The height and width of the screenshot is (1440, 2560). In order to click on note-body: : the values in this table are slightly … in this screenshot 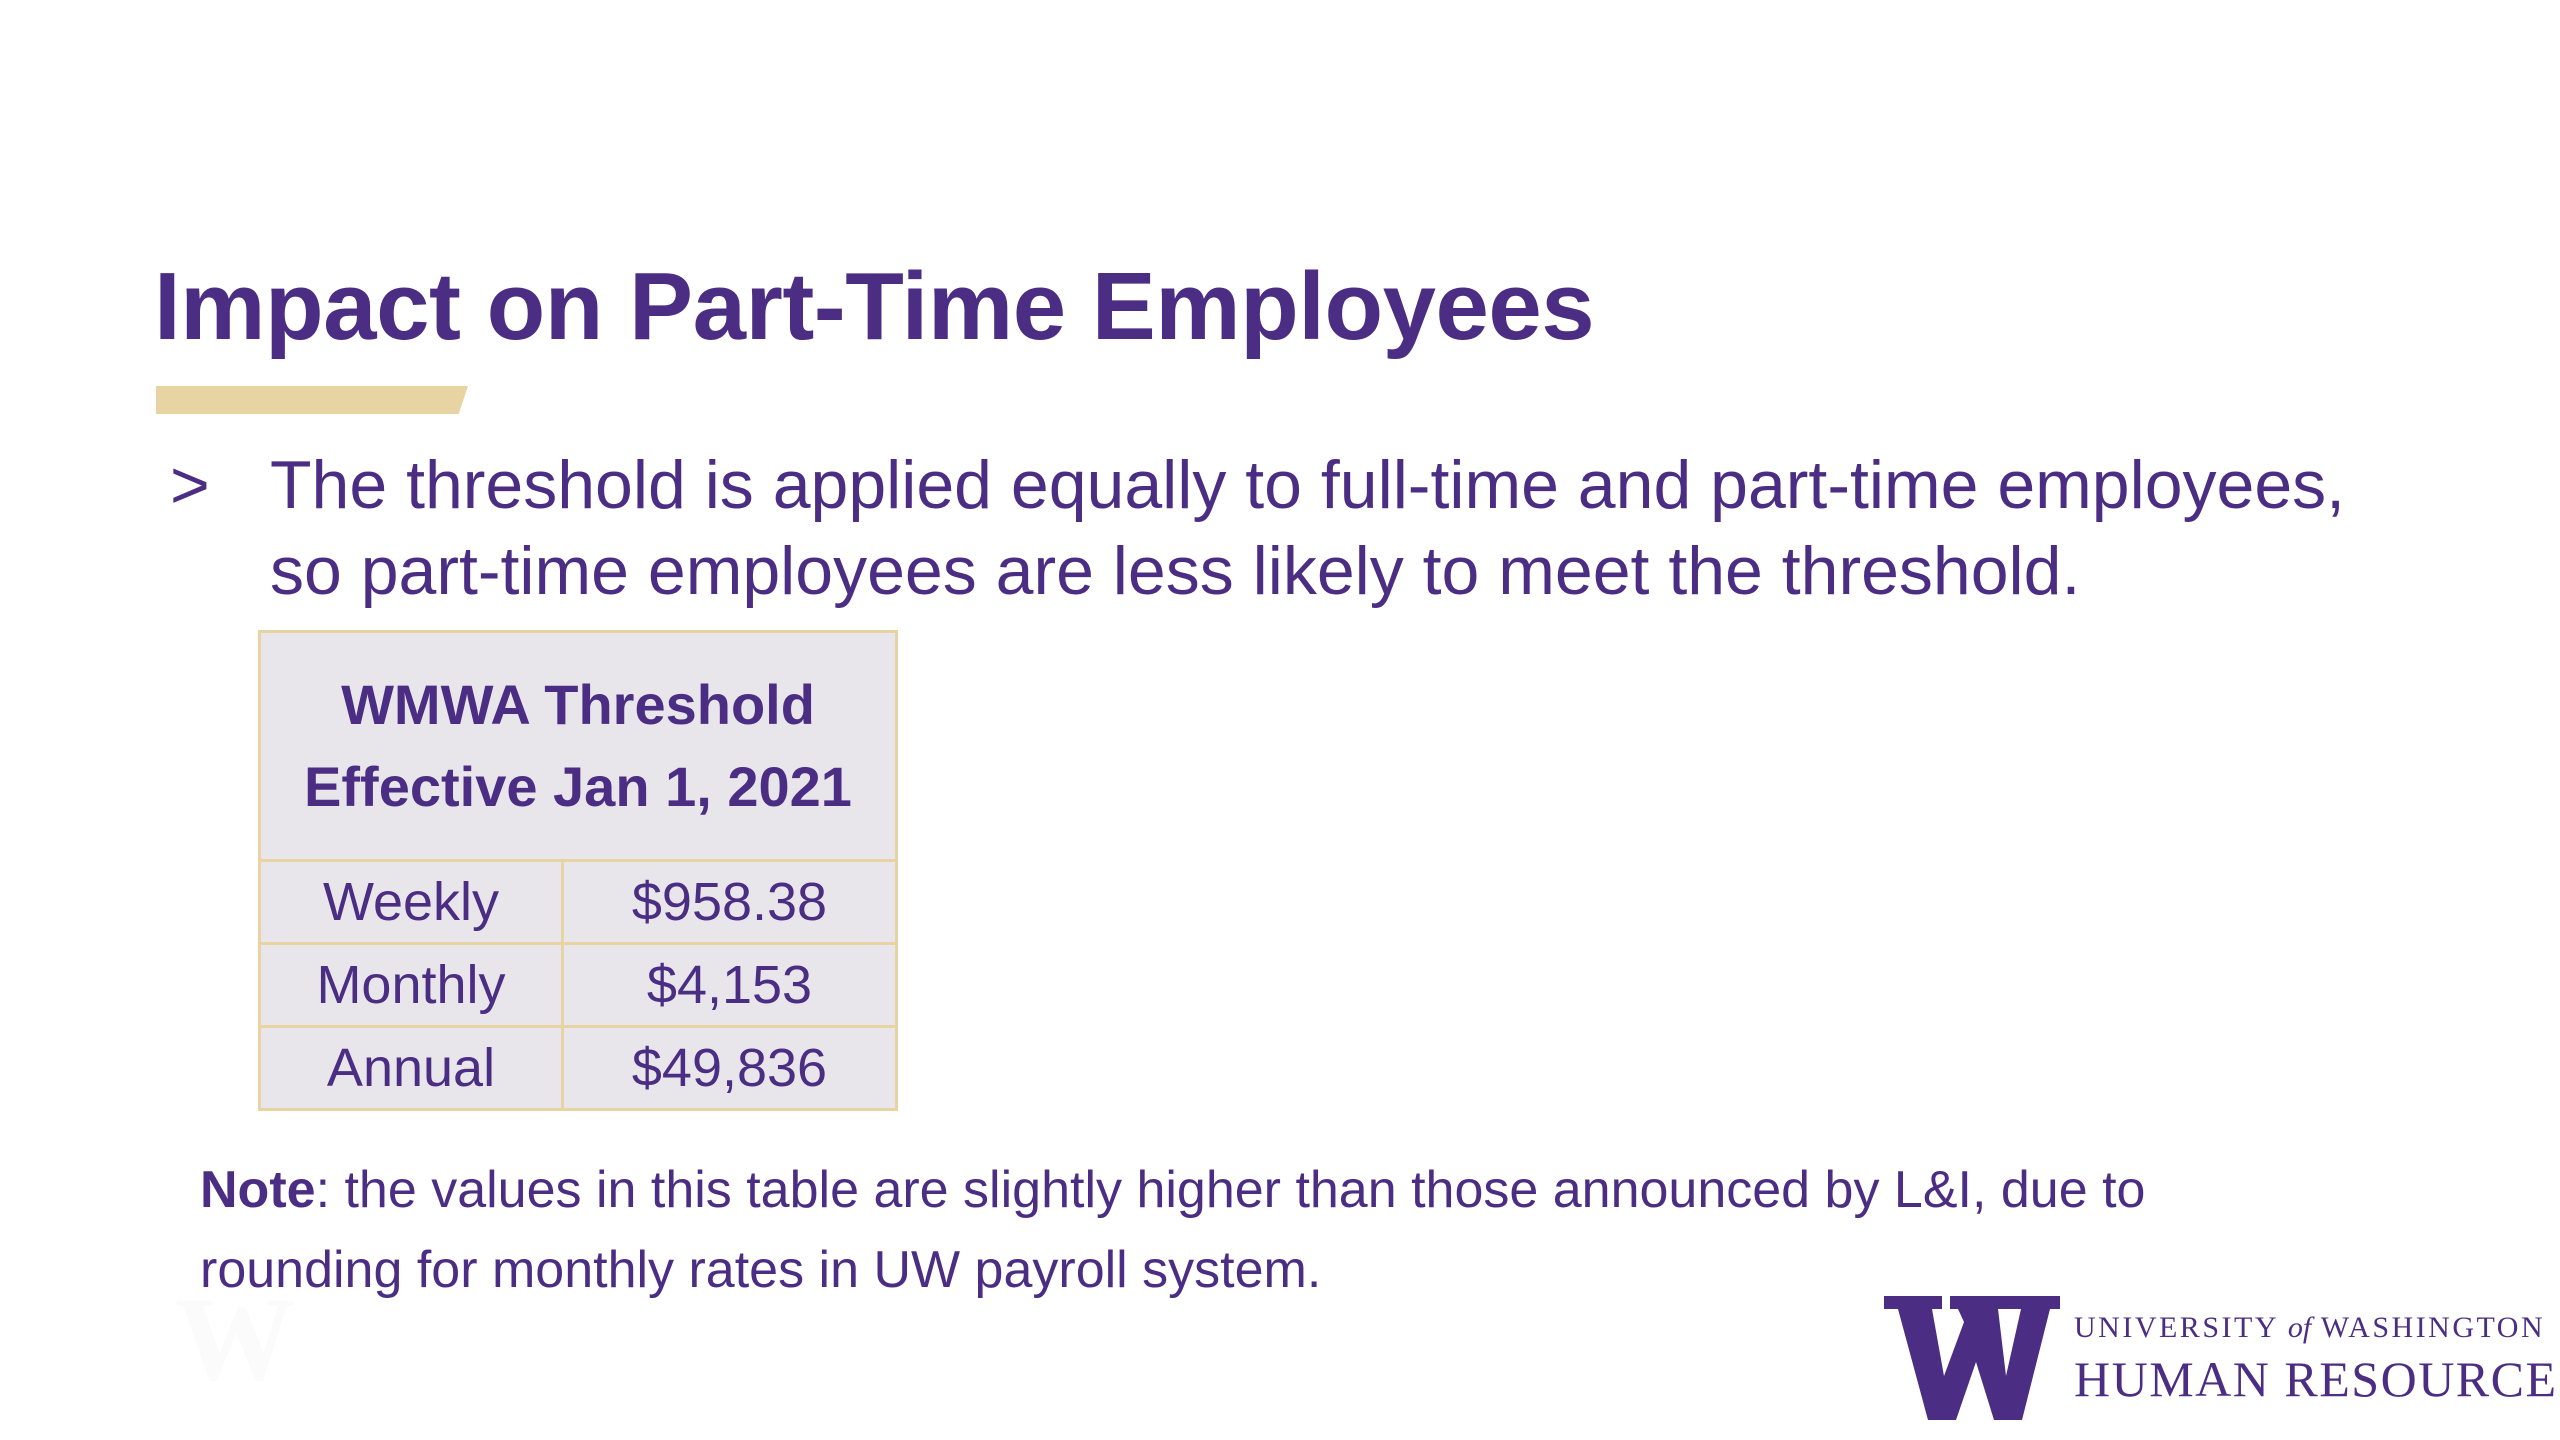, I will do `click(1173, 1230)`.